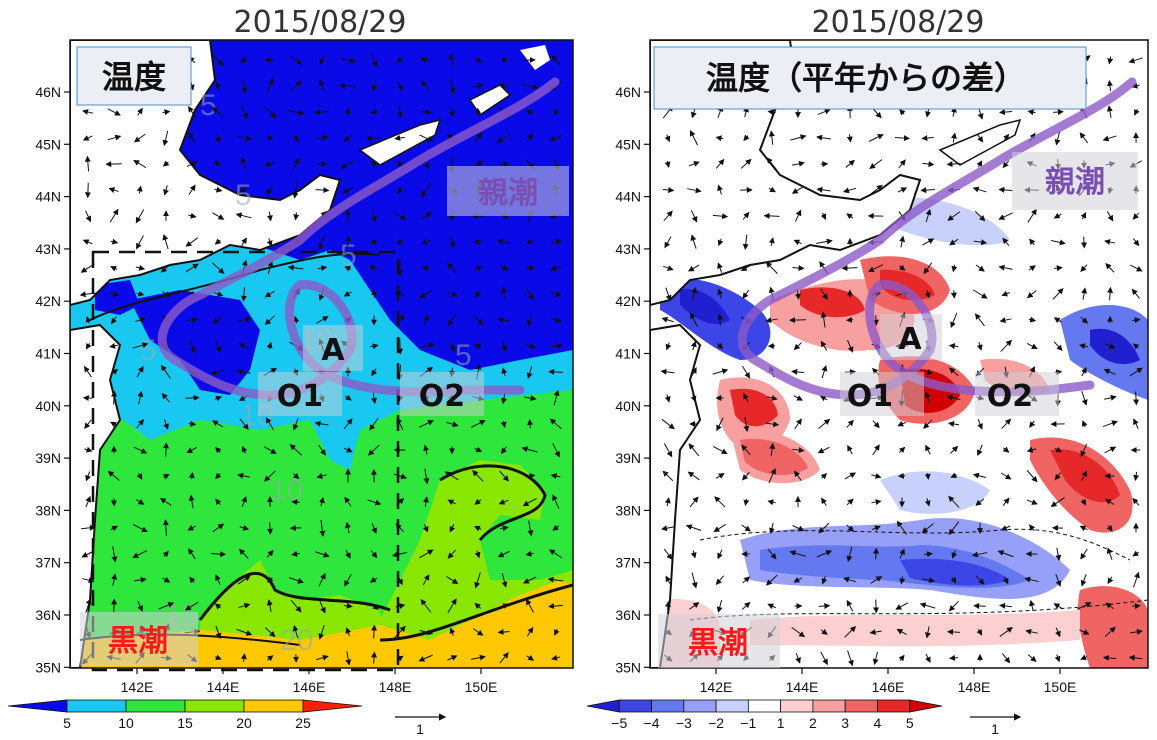 The width and height of the screenshot is (1157, 740). Describe the element at coordinates (463, 355) in the screenshot. I see `contour-label: 5` at that location.